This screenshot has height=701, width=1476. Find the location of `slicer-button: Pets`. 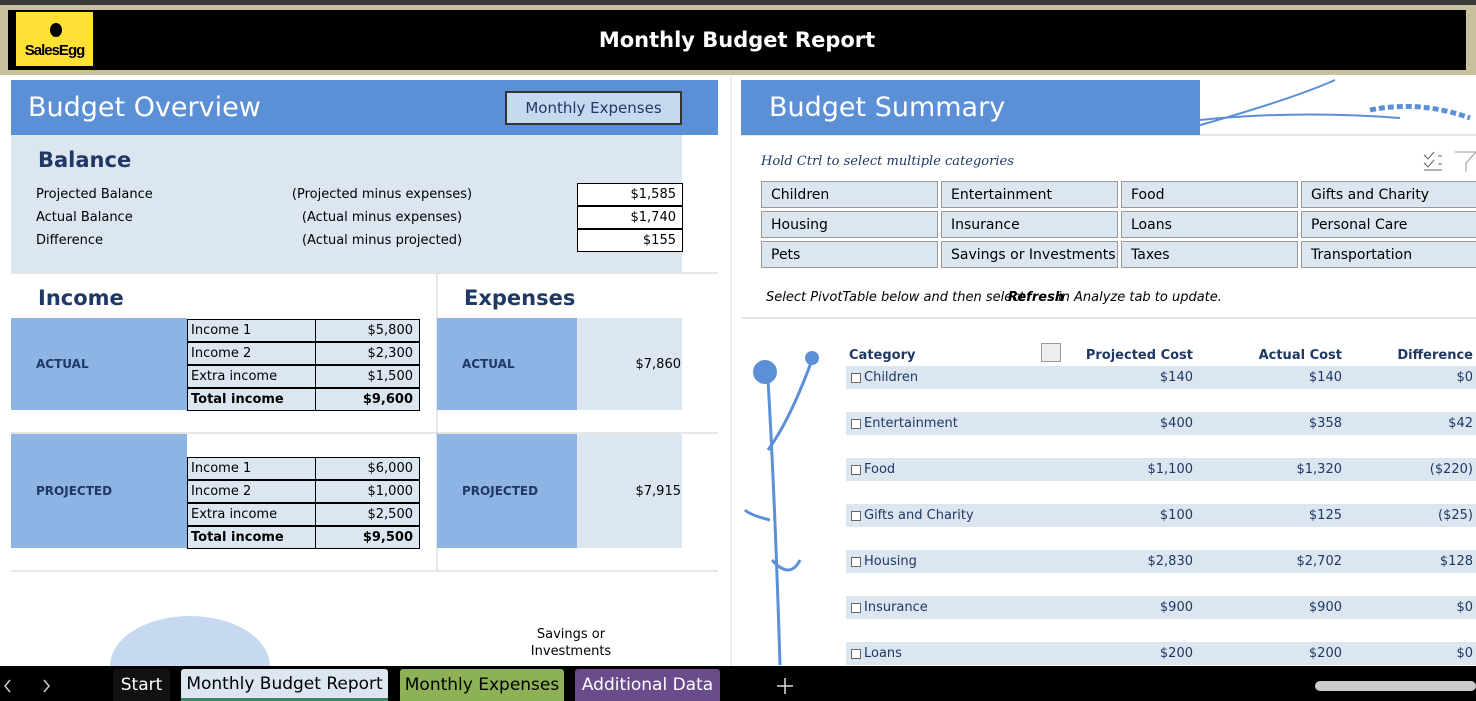

slicer-button: Pets is located at coordinates (849, 254).